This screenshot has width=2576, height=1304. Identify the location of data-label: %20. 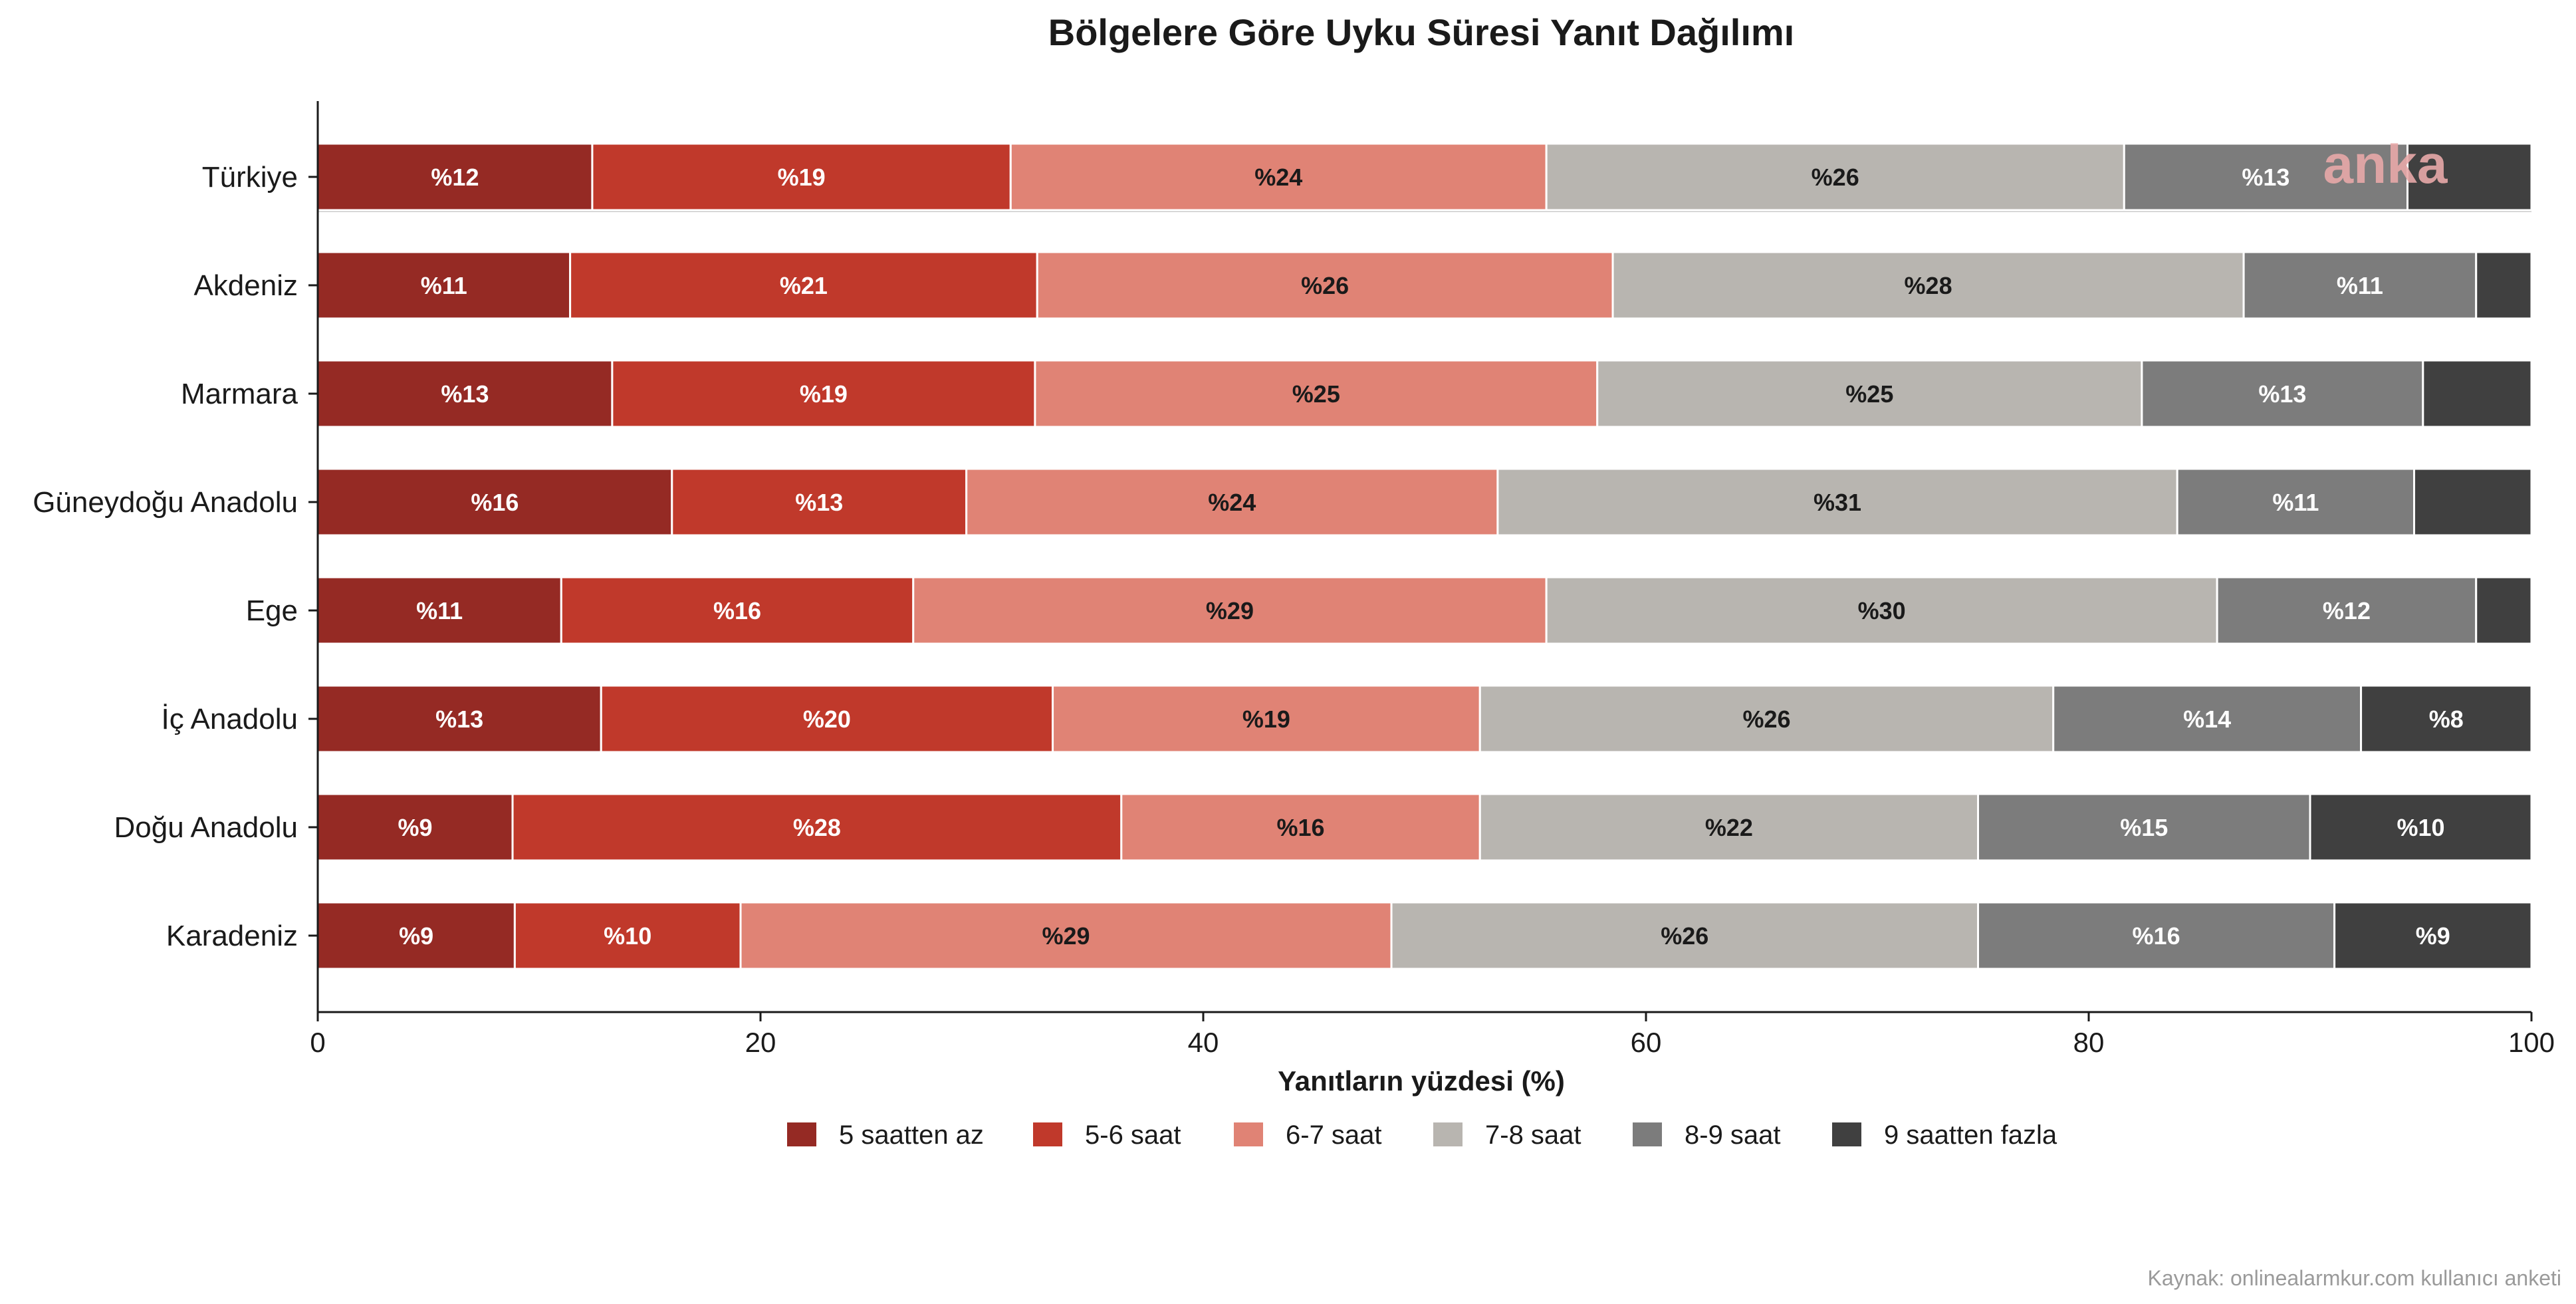
(827, 719).